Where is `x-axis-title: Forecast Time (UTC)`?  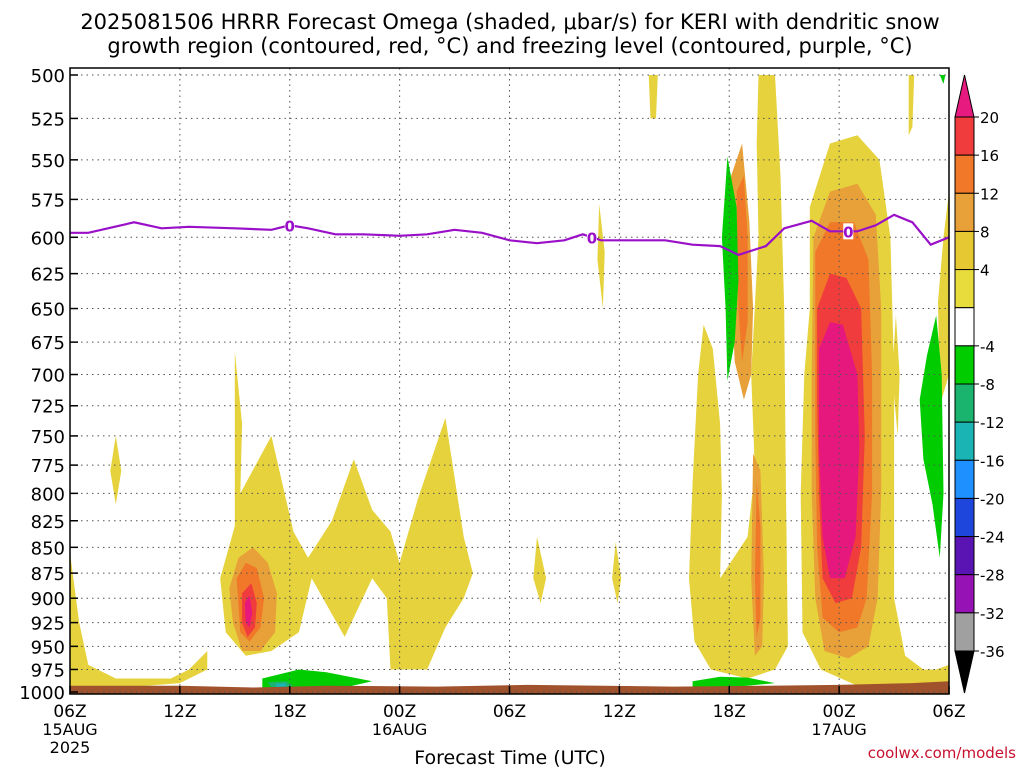
x-axis-title: Forecast Time (UTC) is located at coordinates (509, 757).